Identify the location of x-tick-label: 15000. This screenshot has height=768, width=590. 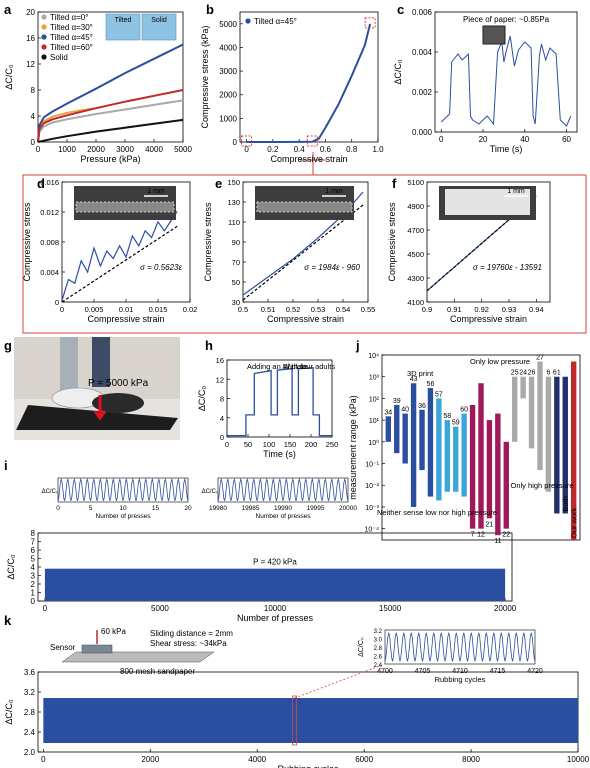
(390, 608).